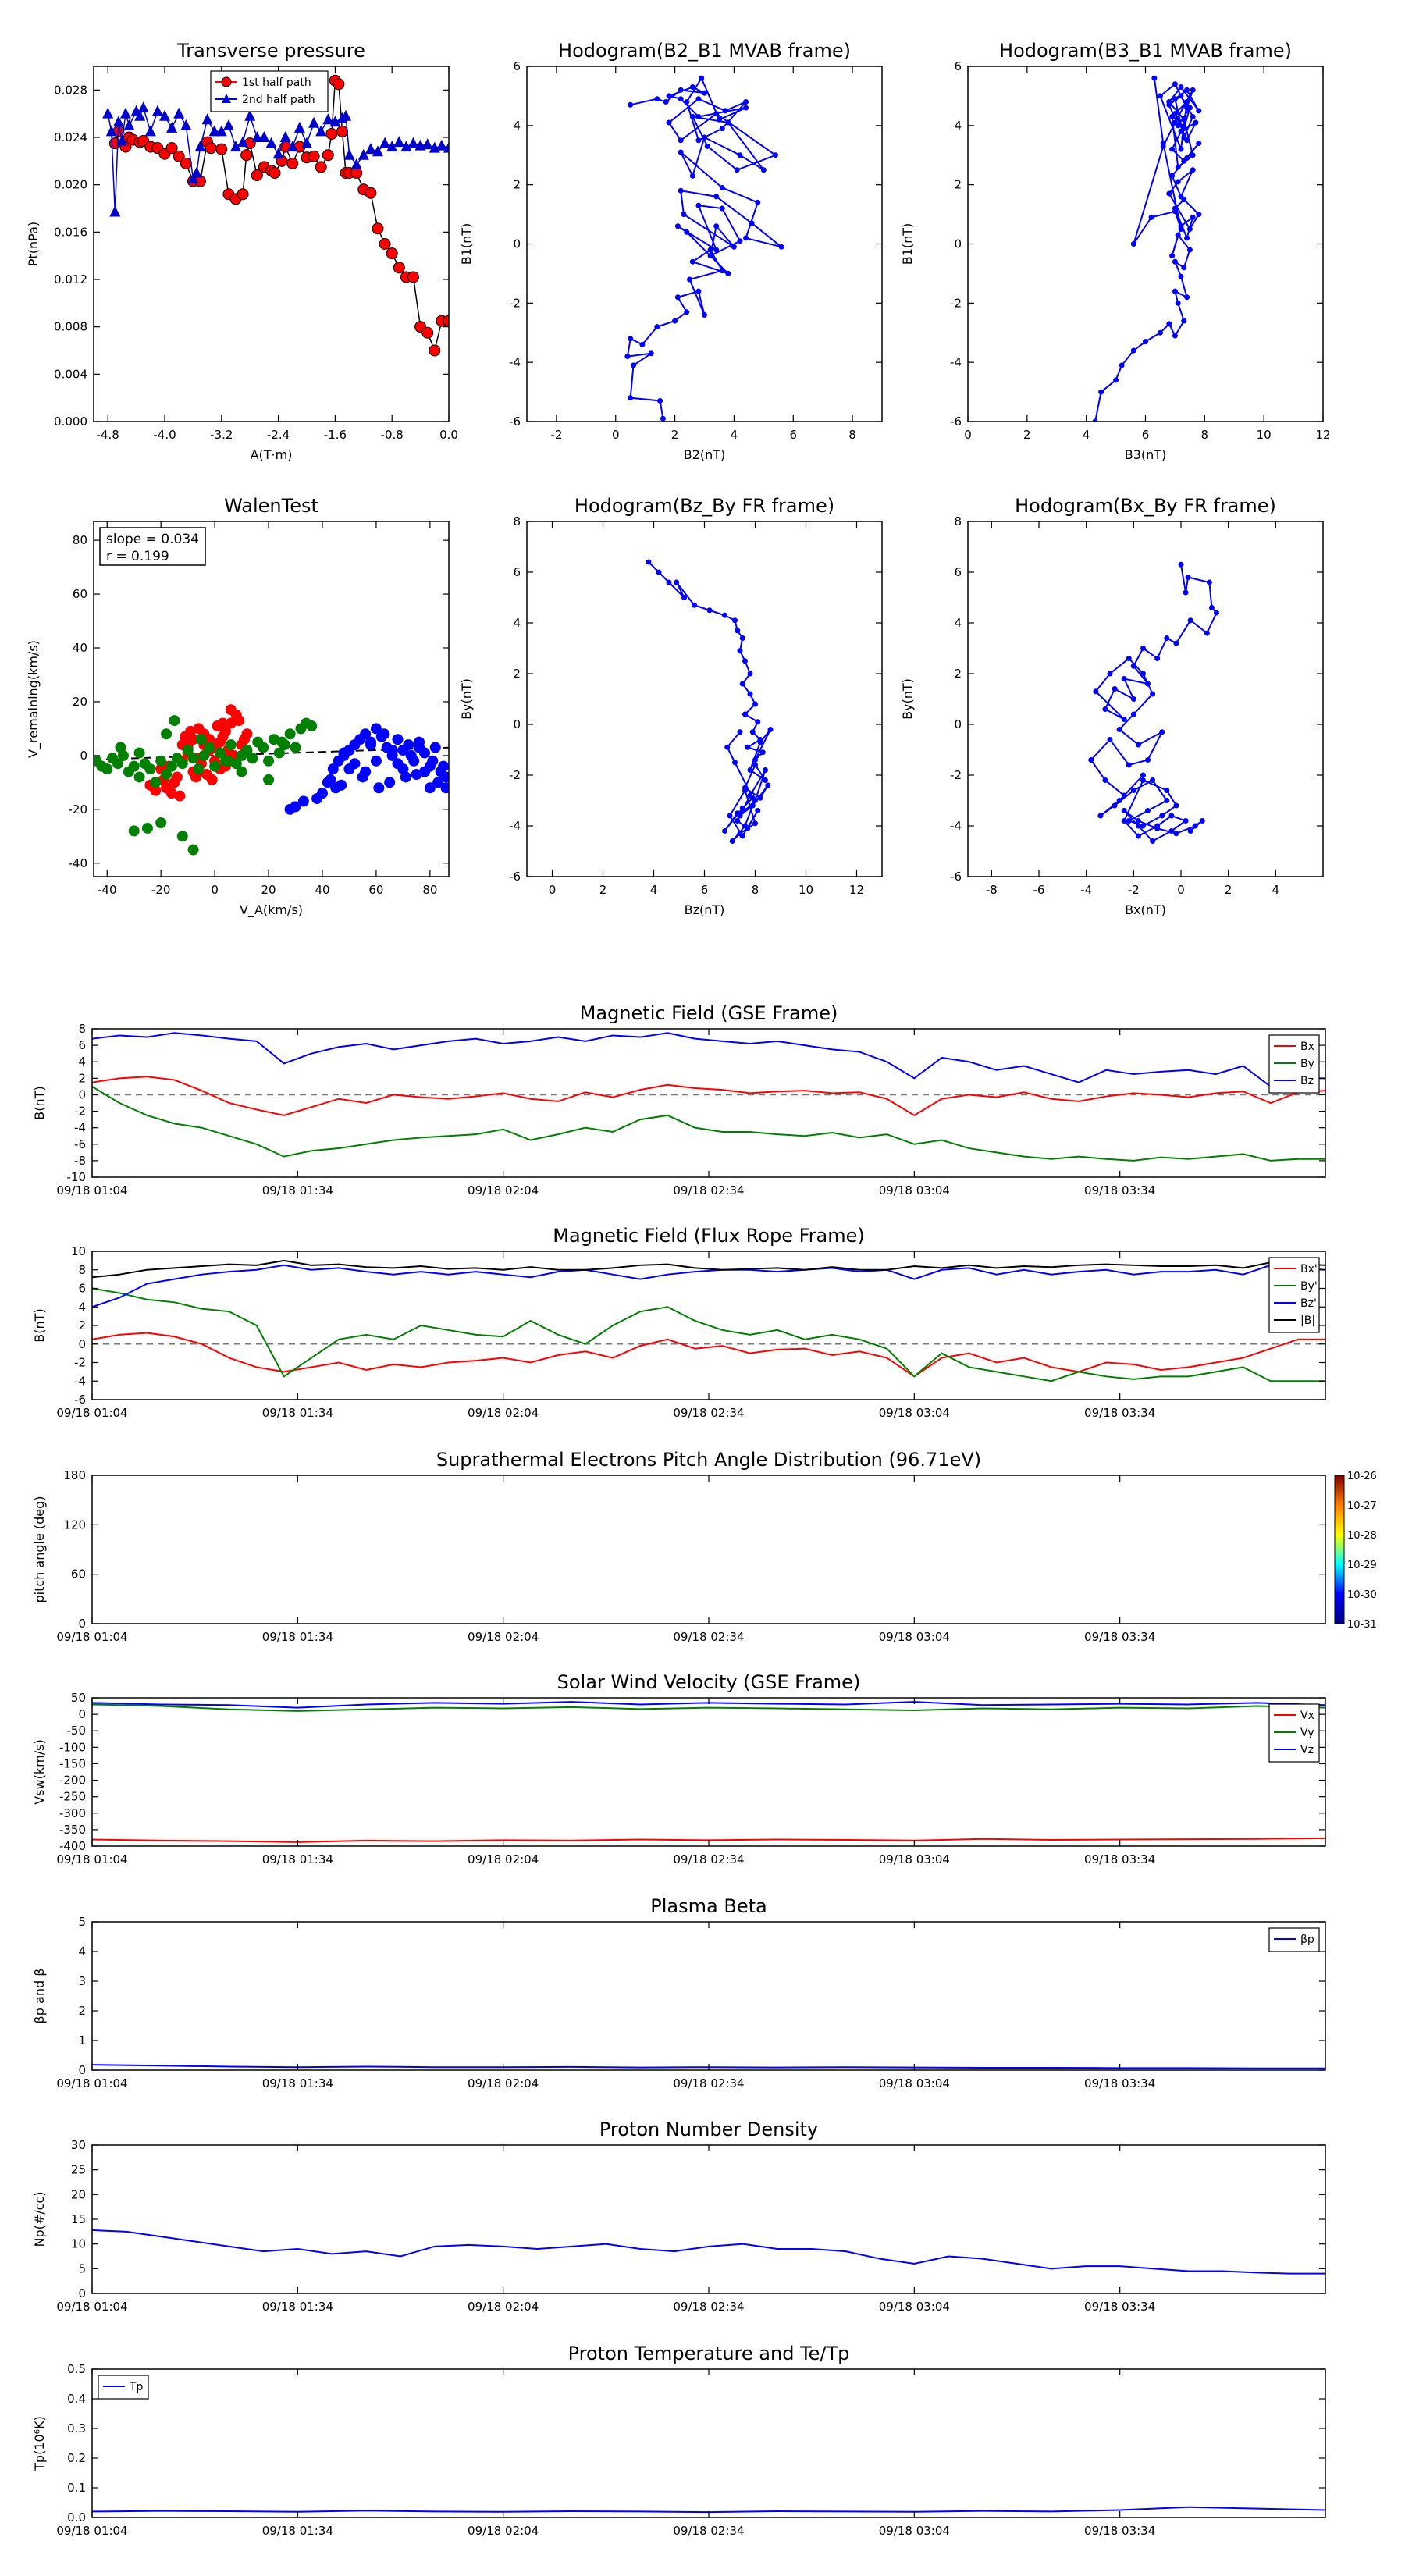 This screenshot has width=1405, height=2576. What do you see at coordinates (80, 1161) in the screenshot?
I see `y-tick-label: -8` at bounding box center [80, 1161].